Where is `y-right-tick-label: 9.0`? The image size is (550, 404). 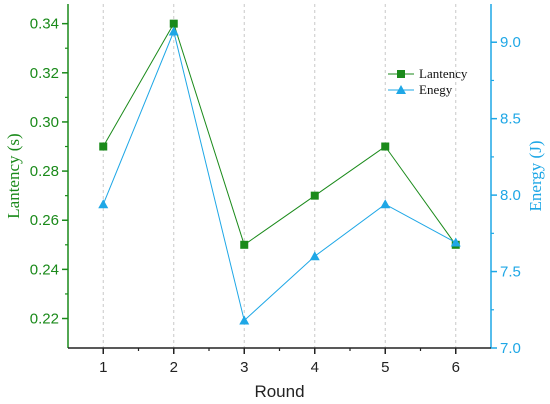 y-right-tick-label: 9.0 is located at coordinates (510, 42).